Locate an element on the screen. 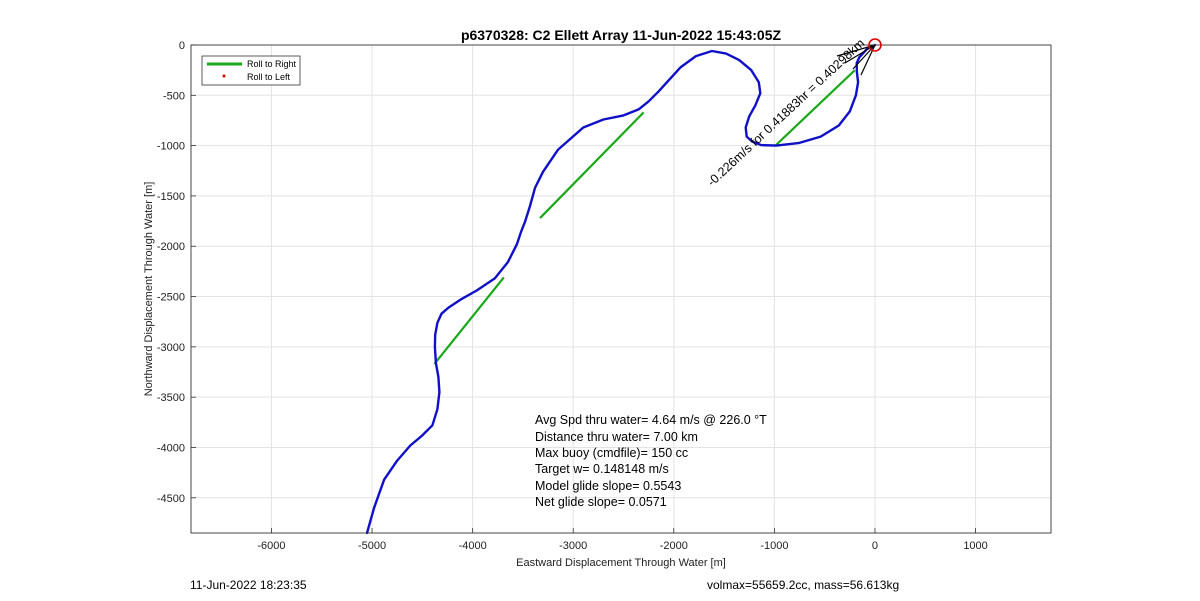  y-tick-label: -3000 is located at coordinates (171, 348).